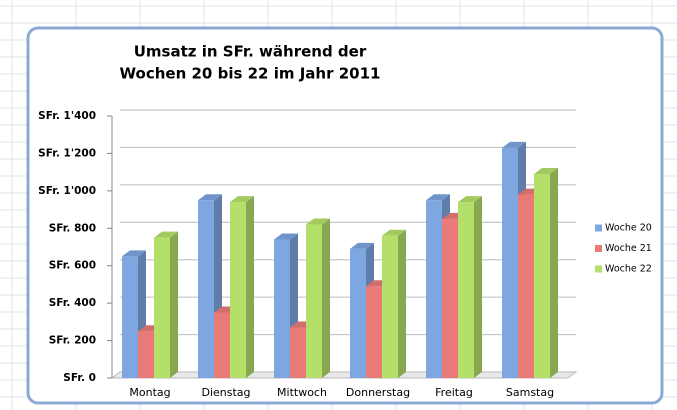 The width and height of the screenshot is (677, 410). Describe the element at coordinates (628, 228) in the screenshot. I see `legend-label: Woche 20` at that location.